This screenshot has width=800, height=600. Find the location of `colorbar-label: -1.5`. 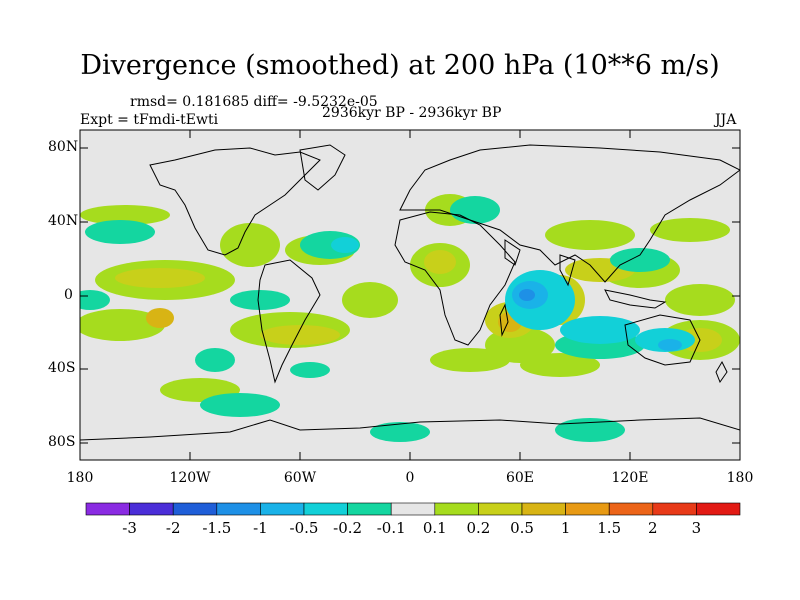

colorbar-label: -1.5 is located at coordinates (217, 528).